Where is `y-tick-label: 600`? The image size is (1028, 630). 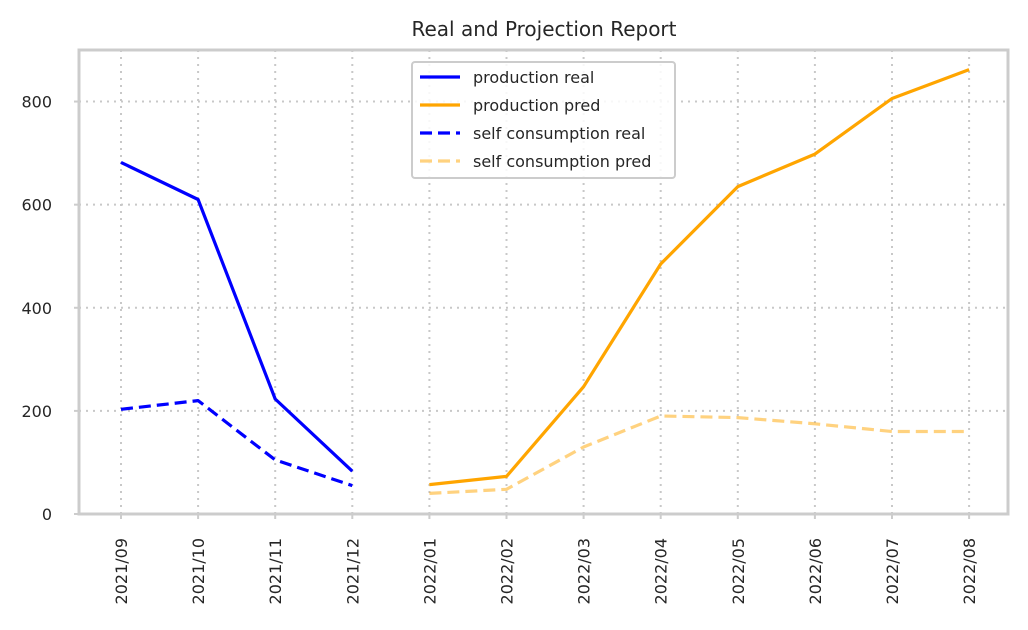 y-tick-label: 600 is located at coordinates (36, 205).